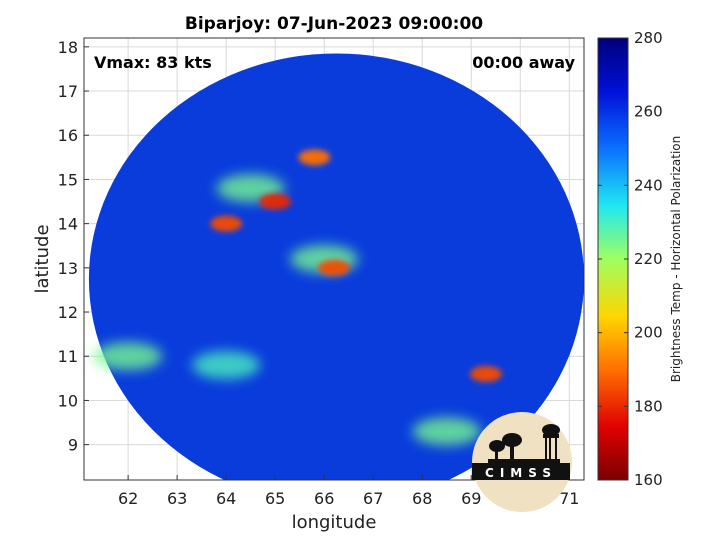 The height and width of the screenshot is (540, 720). I want to click on x-tick-label: 67, so click(373, 498).